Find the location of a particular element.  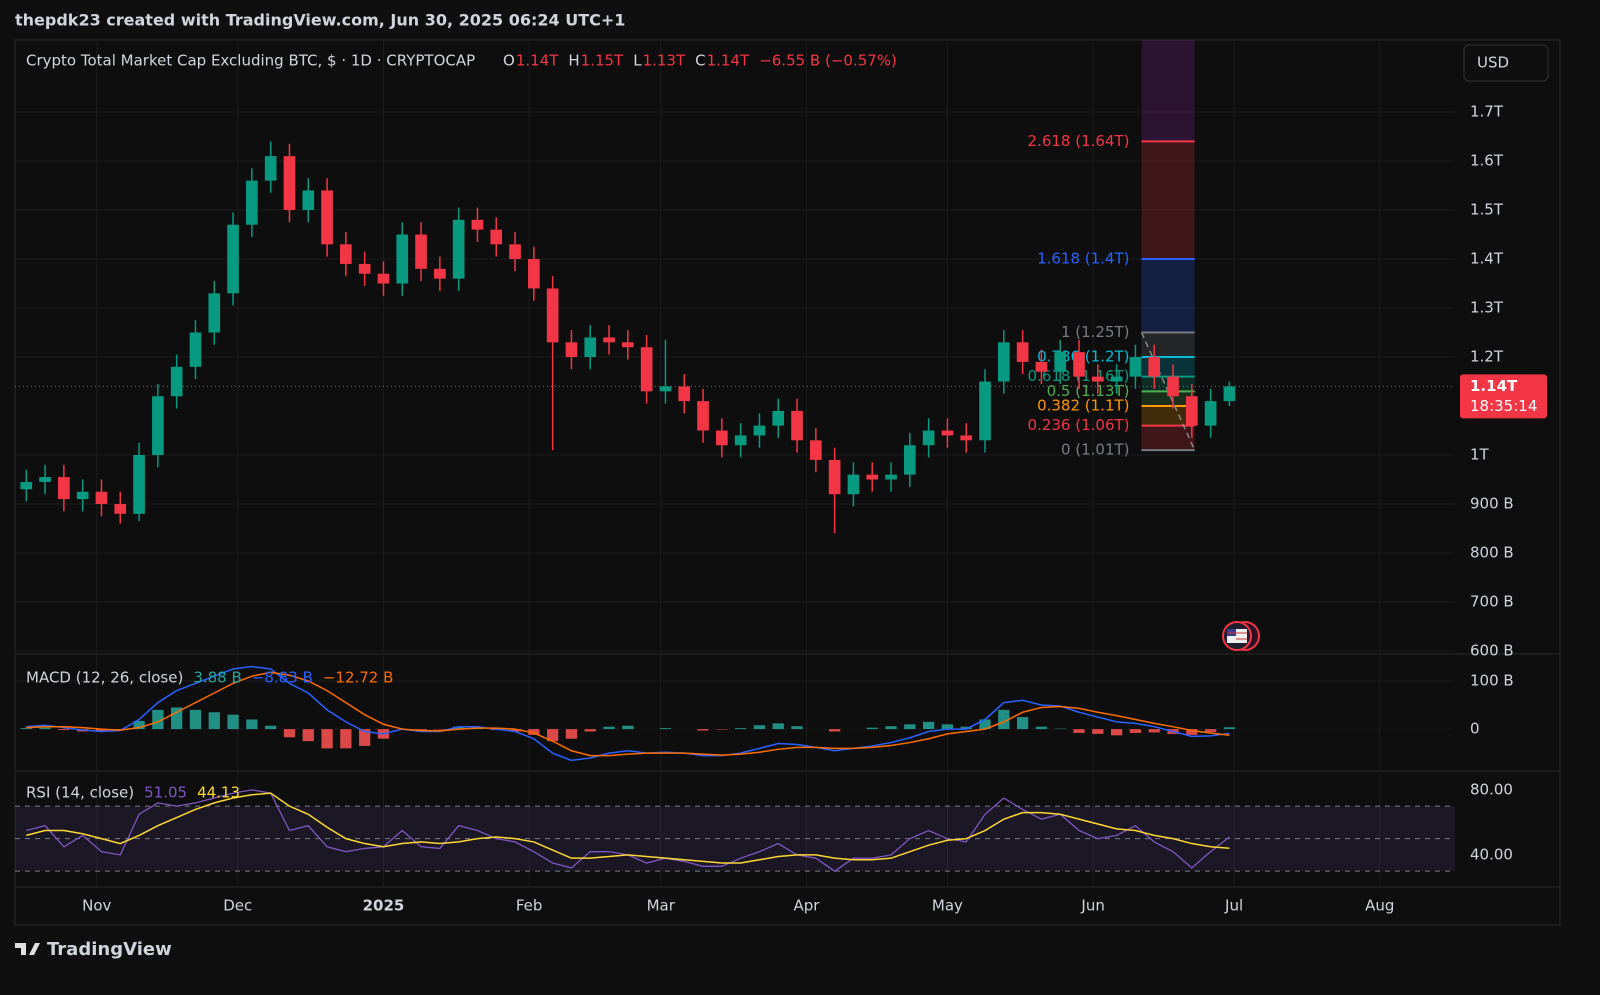

y-tick-label: 700 B is located at coordinates (1492, 602).